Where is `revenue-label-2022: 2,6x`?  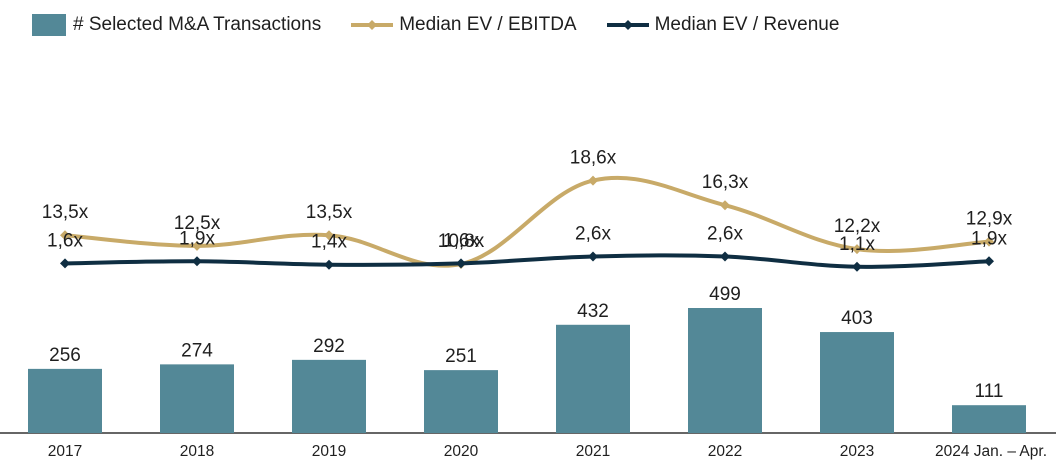
revenue-label-2022: 2,6x is located at coordinates (725, 234).